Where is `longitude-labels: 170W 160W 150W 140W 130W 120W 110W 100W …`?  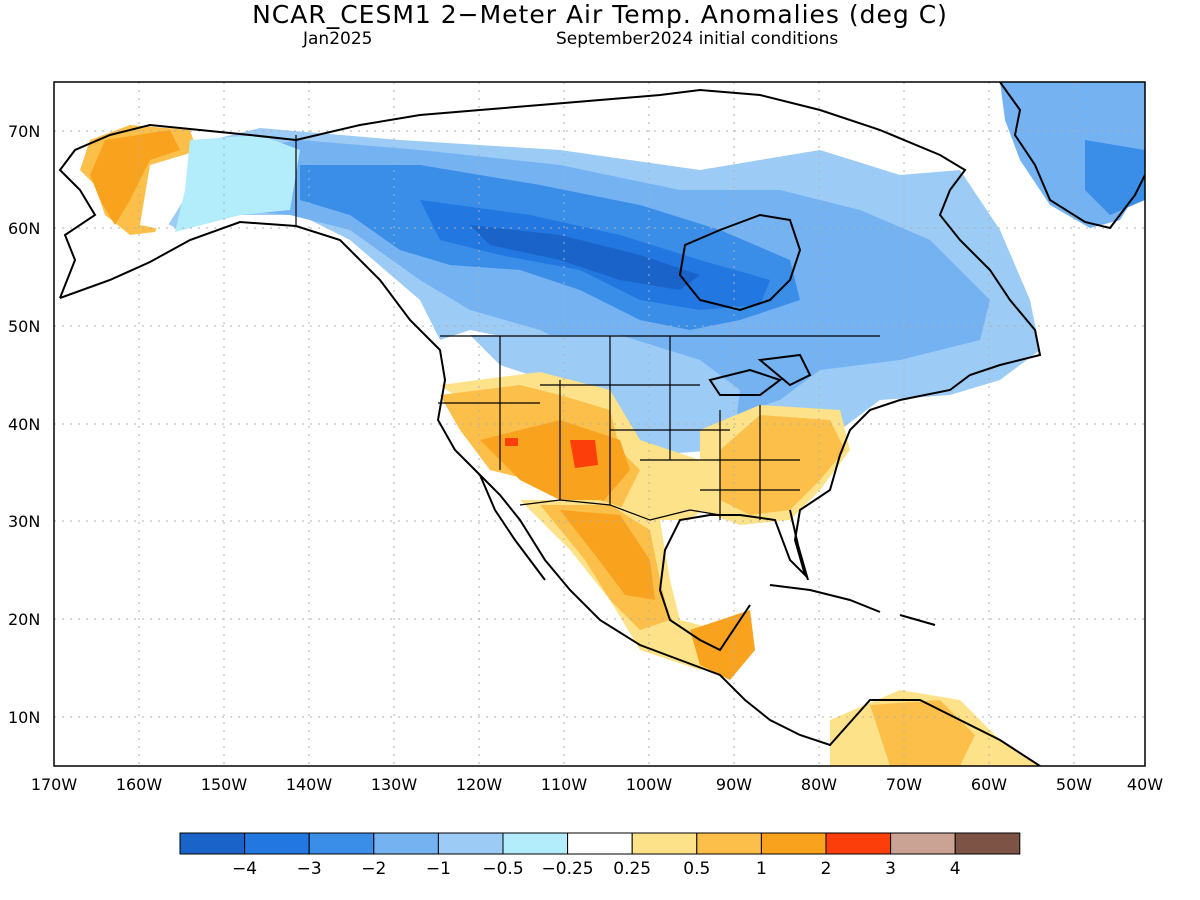
longitude-labels: 170W 160W 150W 140W 130W 120W 110W 100W … is located at coordinates (597, 784).